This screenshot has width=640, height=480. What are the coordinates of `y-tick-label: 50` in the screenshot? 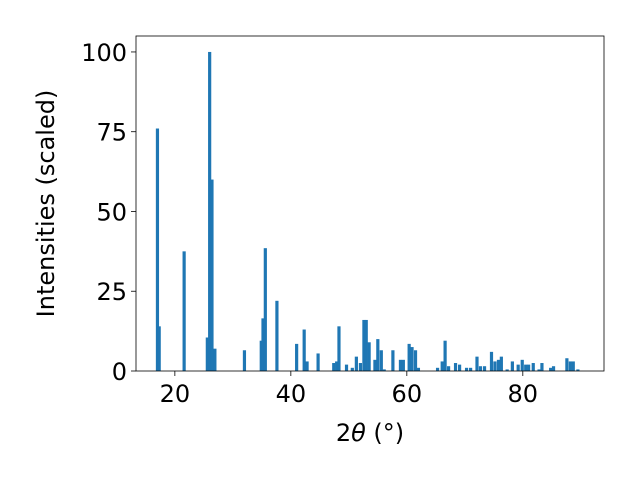 It's located at (111, 212).